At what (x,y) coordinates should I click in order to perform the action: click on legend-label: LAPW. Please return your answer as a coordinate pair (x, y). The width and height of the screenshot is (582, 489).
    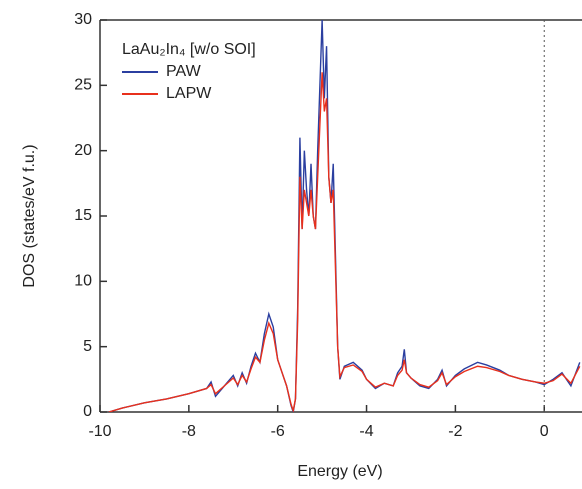
    Looking at the image, I should click on (189, 93).